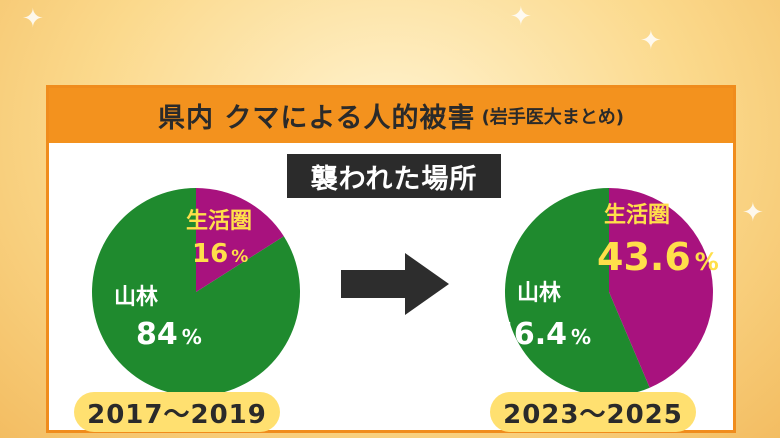 The height and width of the screenshot is (438, 780). What do you see at coordinates (395, 284) in the screenshot?
I see `right-arrow-icon` at bounding box center [395, 284].